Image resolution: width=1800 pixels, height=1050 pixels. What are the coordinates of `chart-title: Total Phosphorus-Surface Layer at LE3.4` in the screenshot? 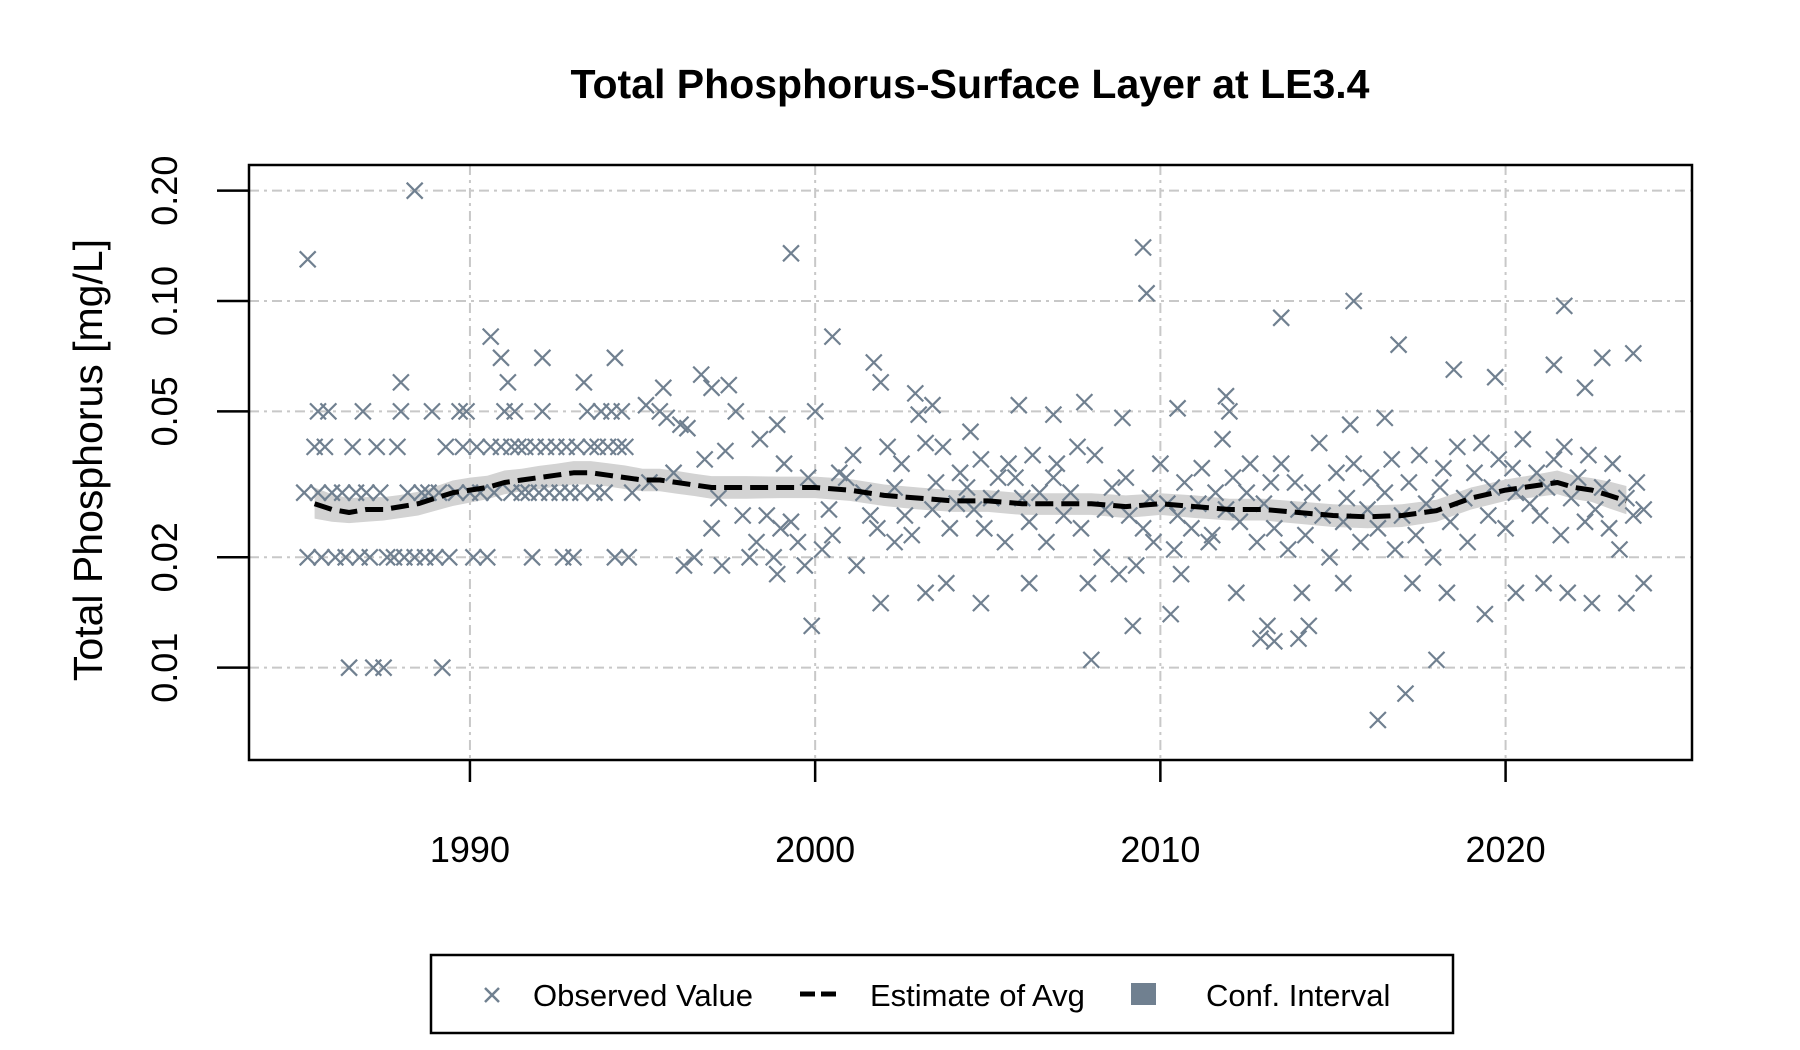 It's located at (970, 84).